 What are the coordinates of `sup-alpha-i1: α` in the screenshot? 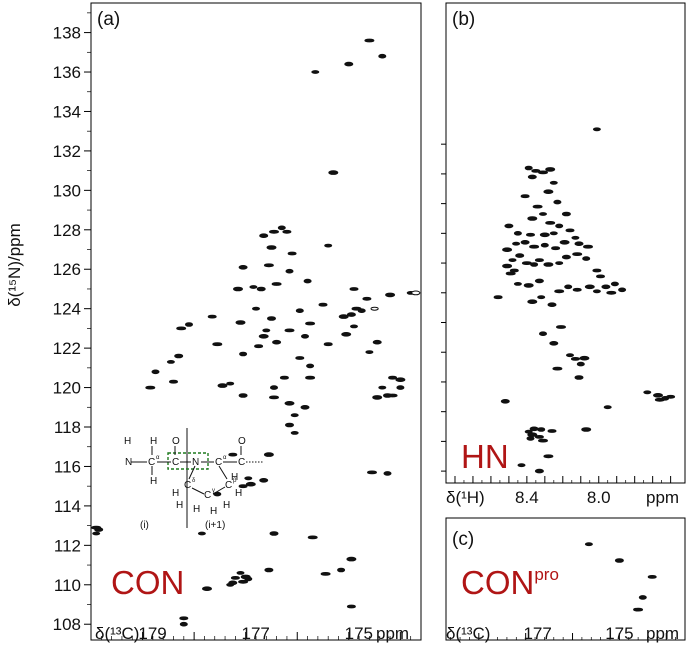 It's located at (225, 458).